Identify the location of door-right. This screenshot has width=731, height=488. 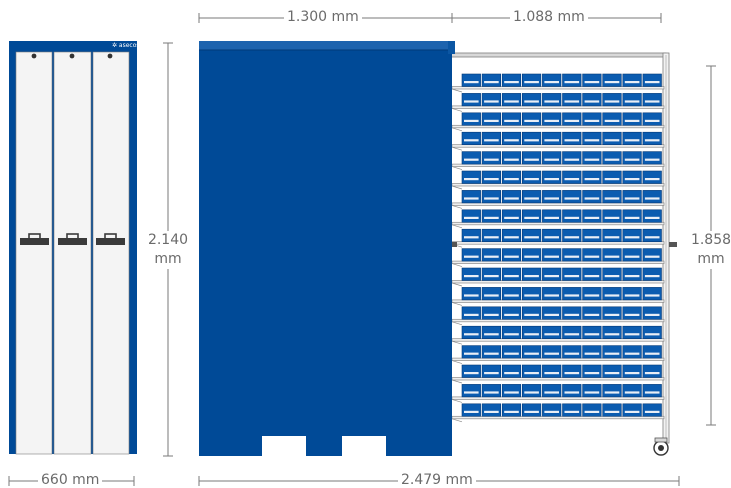
(111, 253).